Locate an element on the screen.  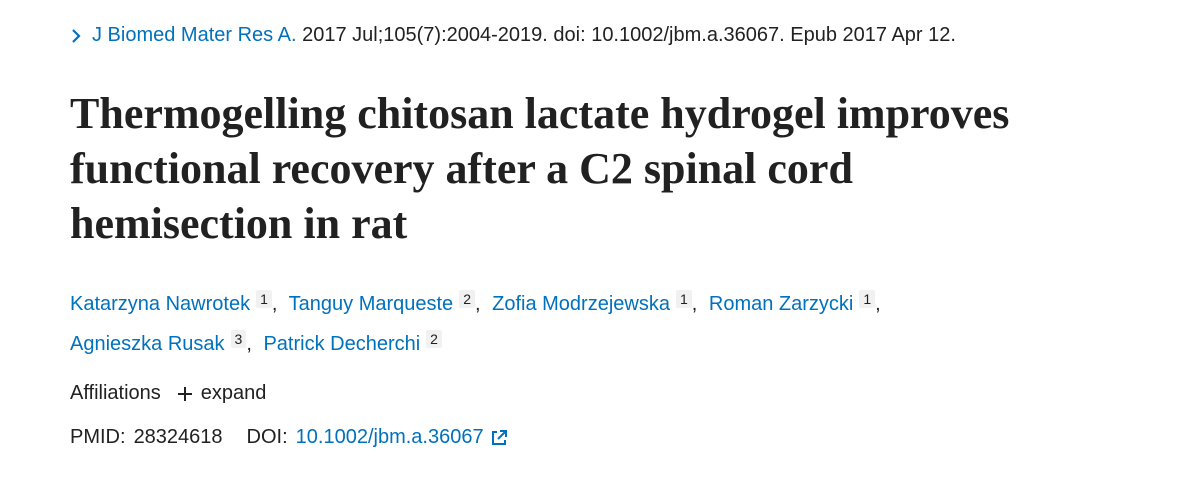
title-line: hemisection in rat is located at coordinates (239, 223).